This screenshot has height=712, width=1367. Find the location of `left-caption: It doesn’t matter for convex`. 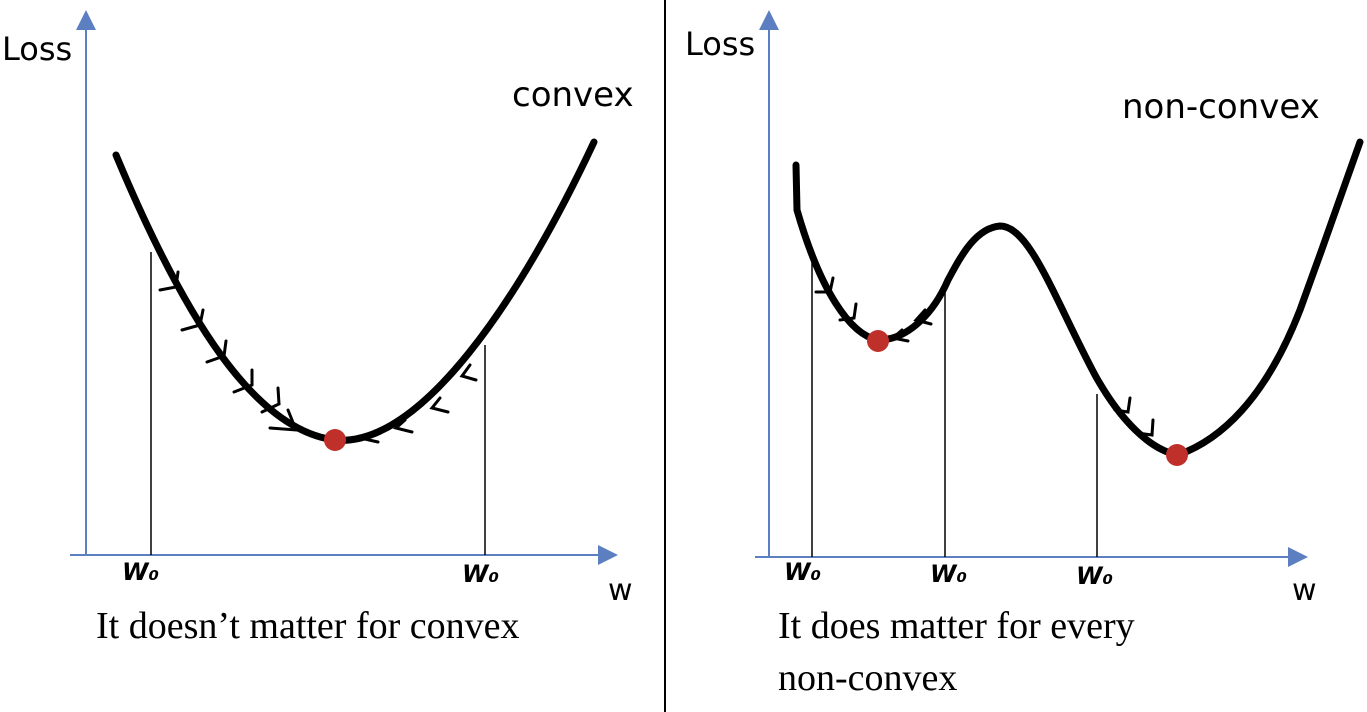

left-caption: It doesn’t matter for convex is located at coordinates (308, 626).